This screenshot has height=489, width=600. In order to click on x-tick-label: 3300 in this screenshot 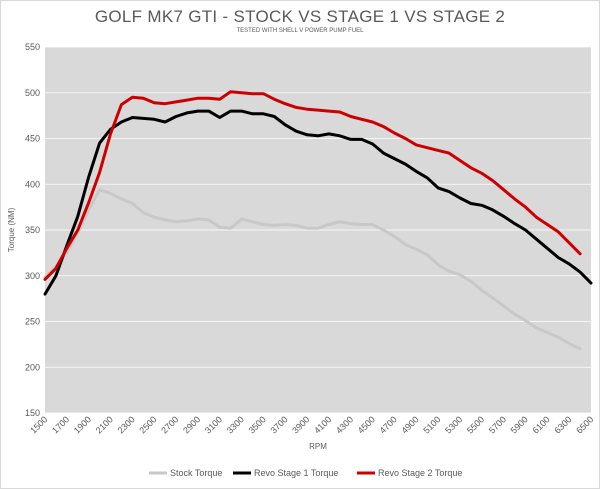, I will do `click(235, 424)`.